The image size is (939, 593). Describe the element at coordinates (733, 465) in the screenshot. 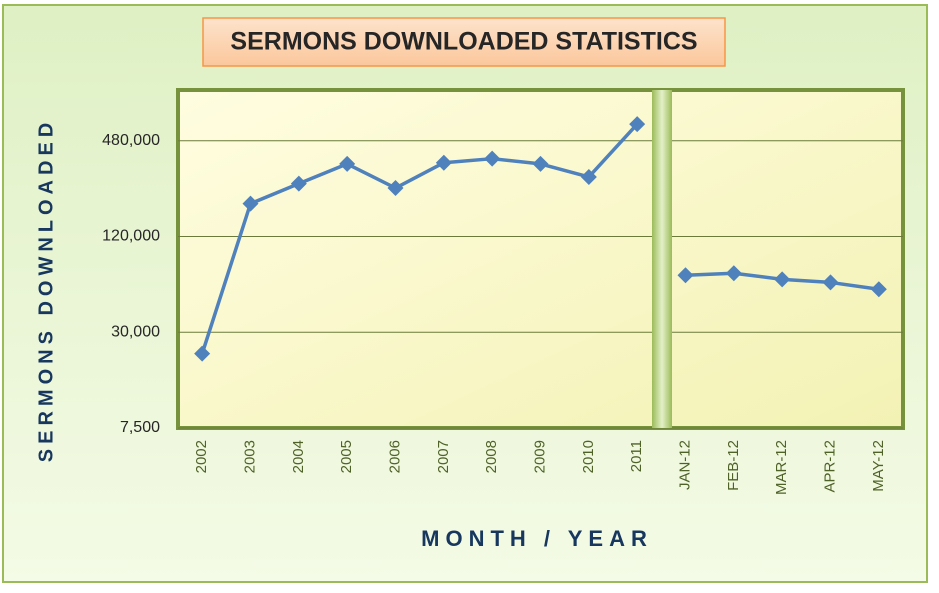

I see `x-tick-label: FEB-12` at that location.